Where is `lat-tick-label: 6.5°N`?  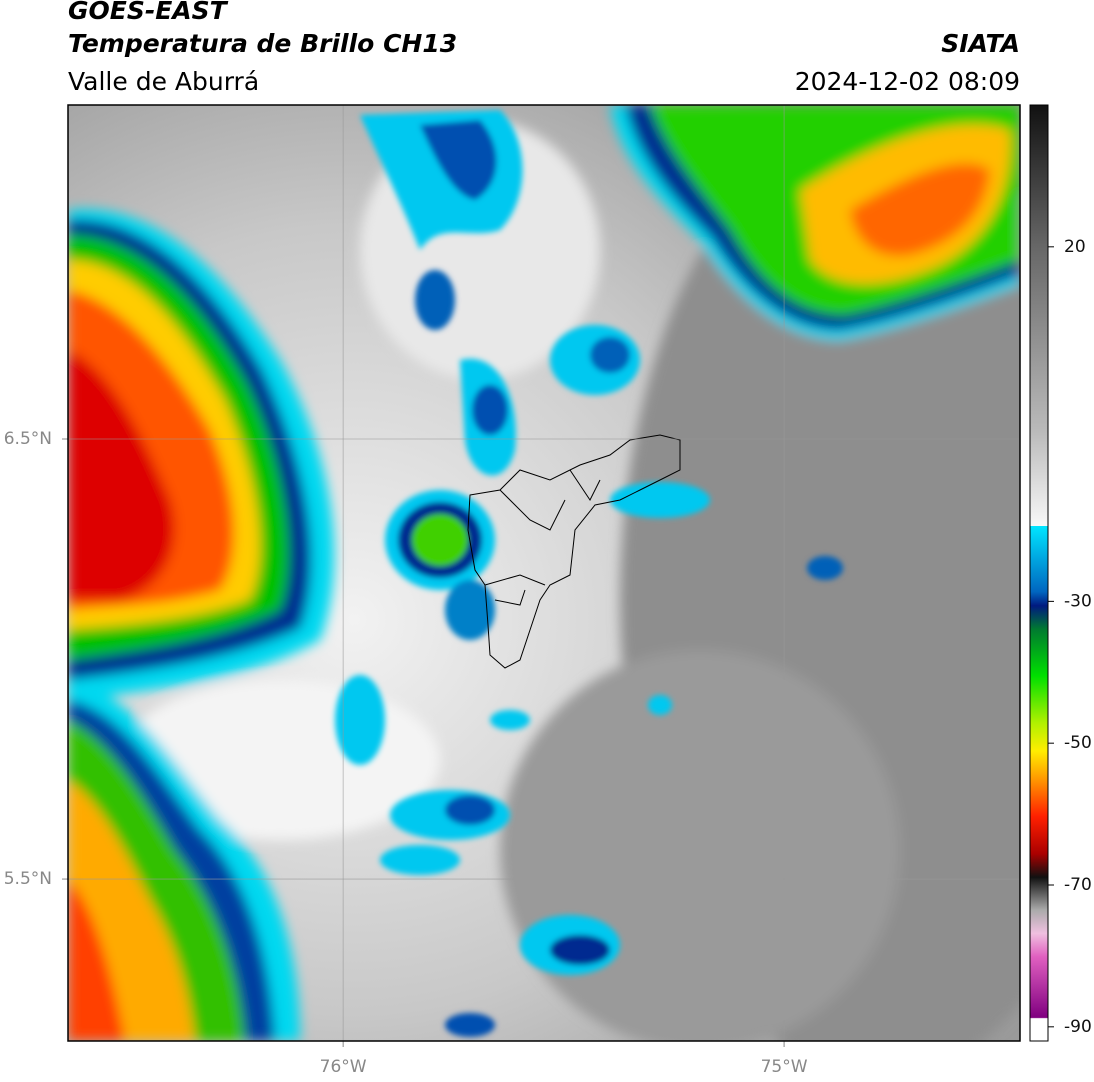
lat-tick-label: 6.5°N is located at coordinates (28, 439).